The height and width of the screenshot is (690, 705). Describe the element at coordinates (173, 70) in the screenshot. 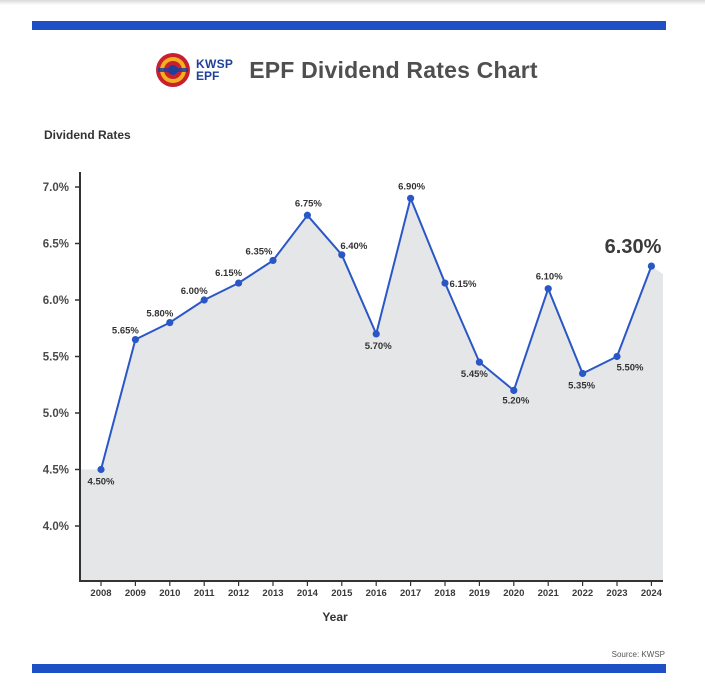

I see `kwsp-logo-icon` at that location.